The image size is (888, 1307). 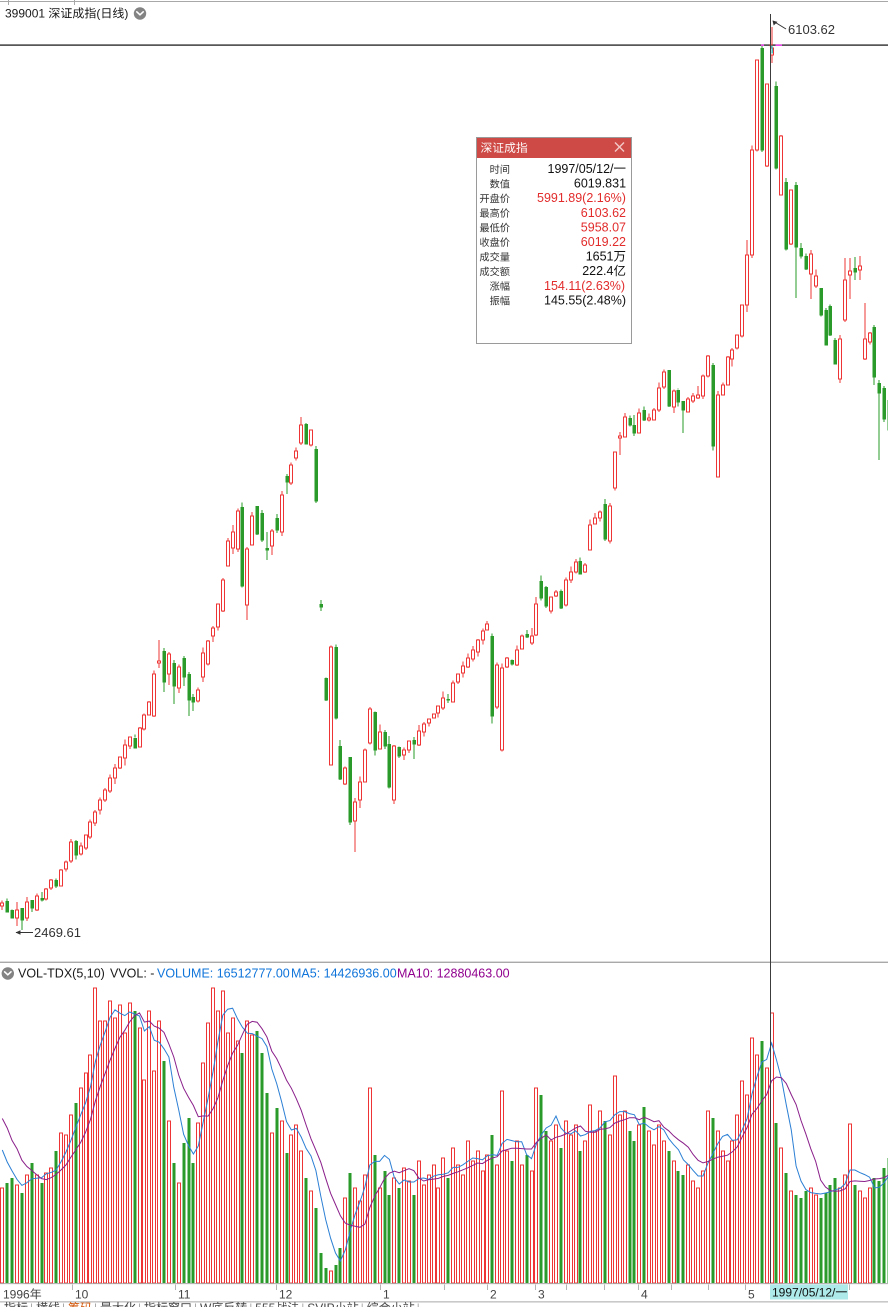 I want to click on svg-text: 555, so click(x=265, y=1304).